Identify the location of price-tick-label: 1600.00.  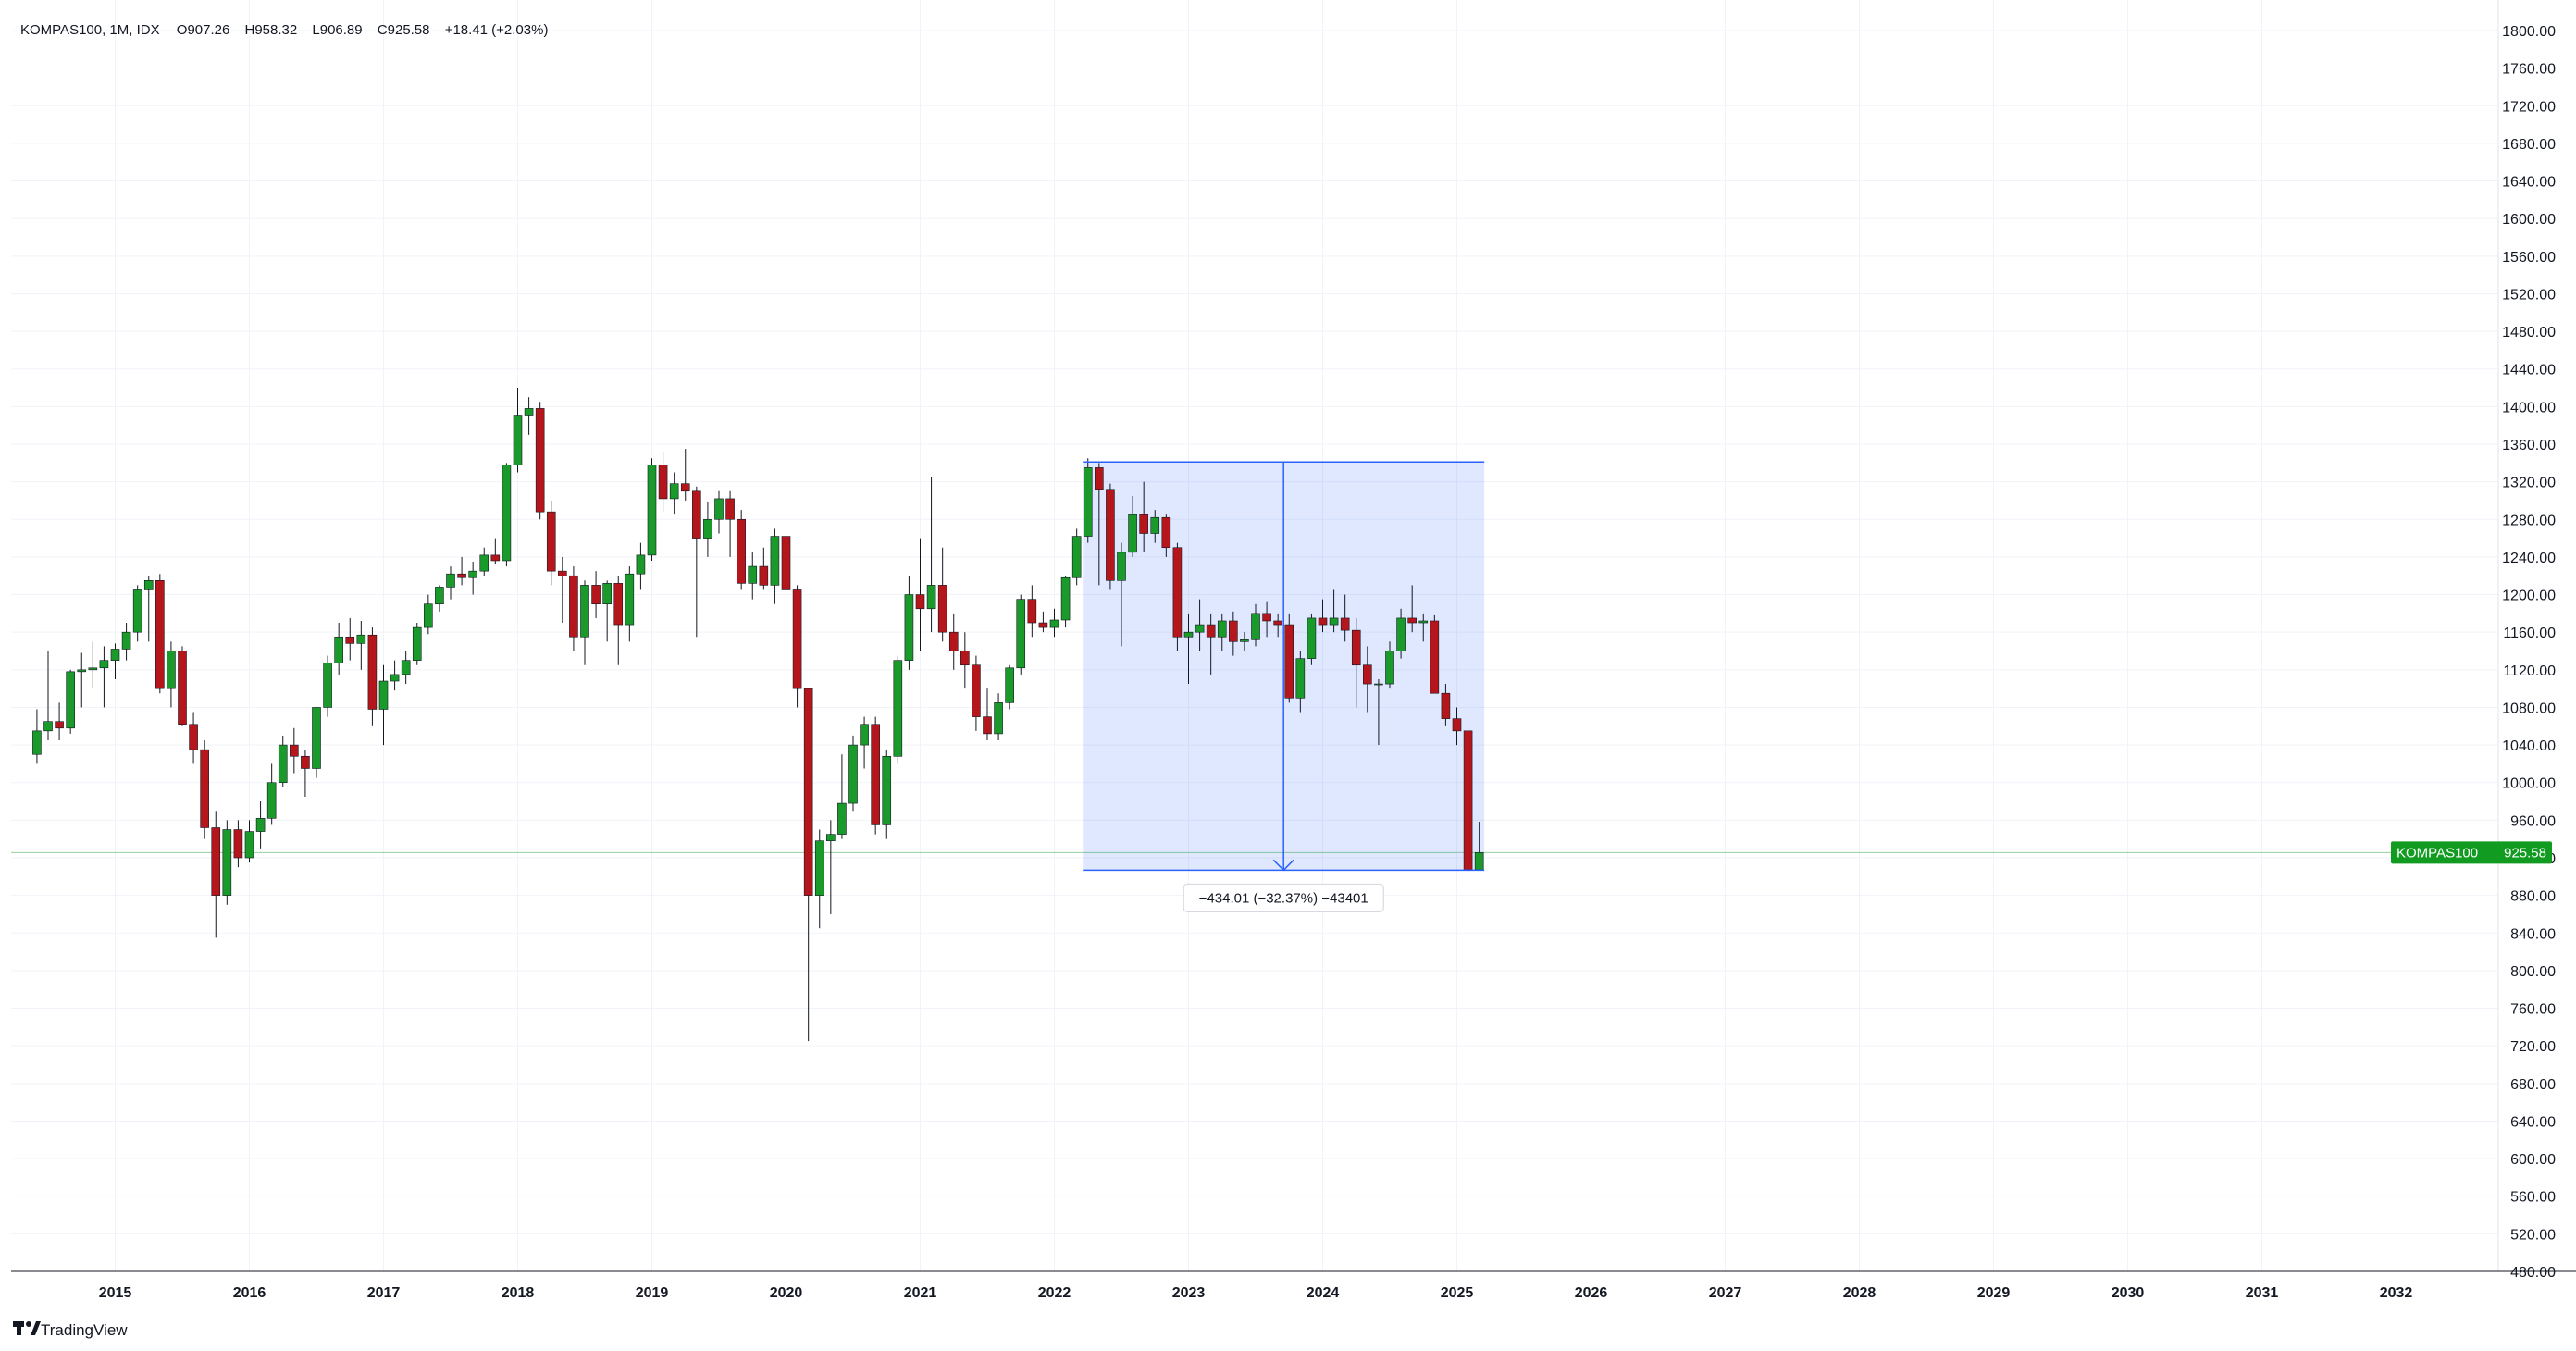
(2529, 220).